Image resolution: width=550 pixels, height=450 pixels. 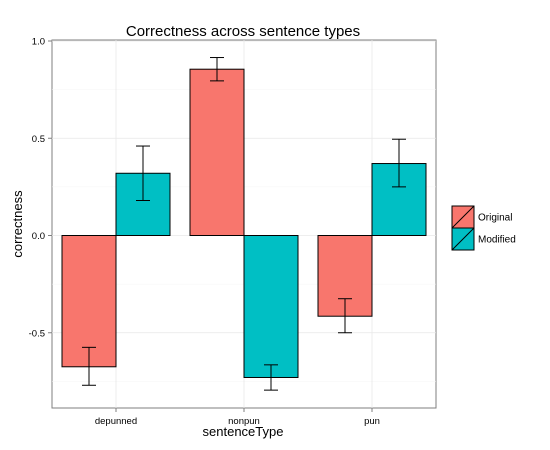 What do you see at coordinates (483, 228) in the screenshot?
I see `legend: Original Modified` at bounding box center [483, 228].